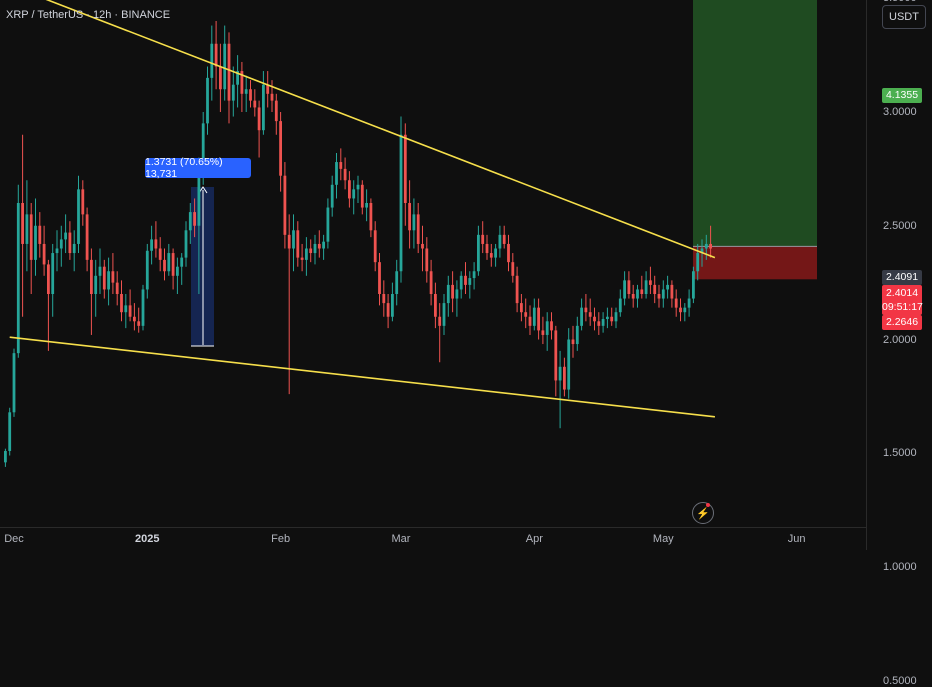 Image resolution: width=932 pixels, height=687 pixels. What do you see at coordinates (401, 539) in the screenshot?
I see `time-axis-tick: Mar` at bounding box center [401, 539].